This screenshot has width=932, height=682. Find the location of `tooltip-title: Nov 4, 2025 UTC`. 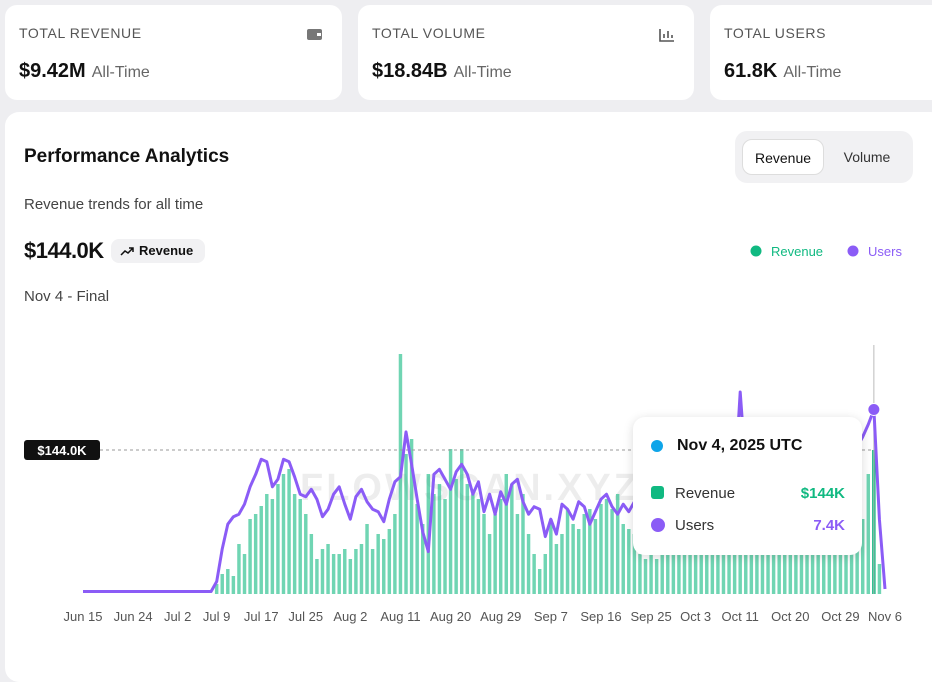

tooltip-title: Nov 4, 2025 UTC is located at coordinates (740, 445).